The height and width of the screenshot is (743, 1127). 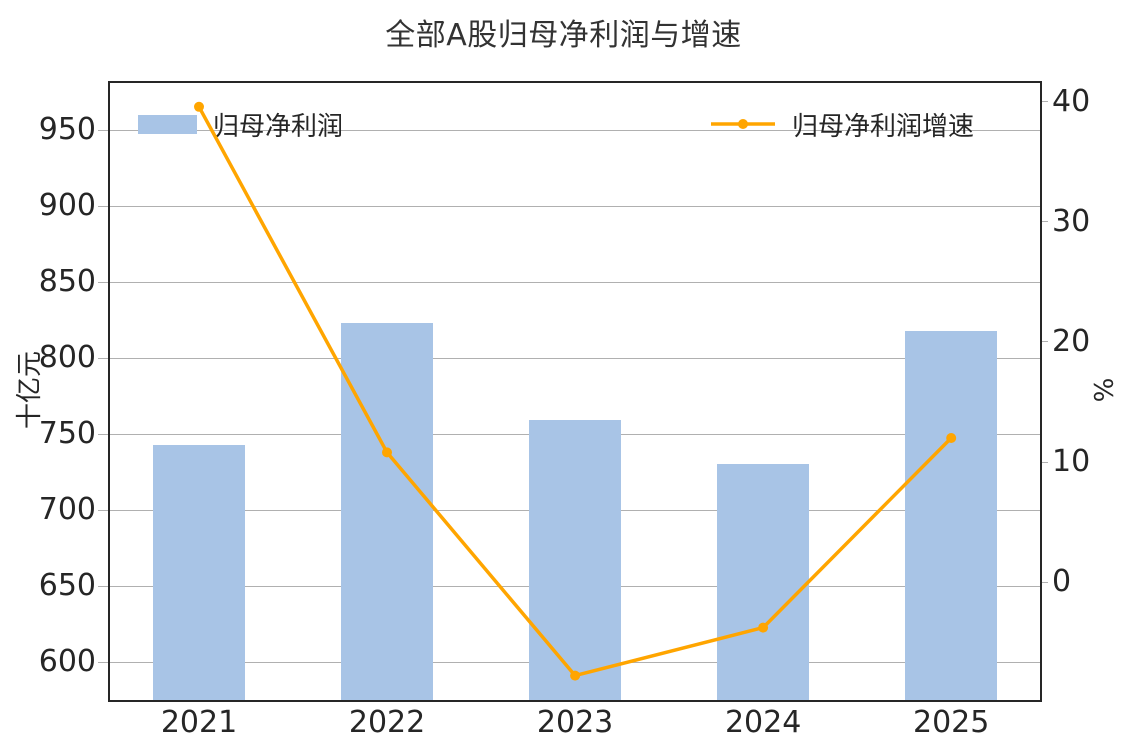 What do you see at coordinates (1071, 341) in the screenshot?
I see `y-tick-label-right: 20` at bounding box center [1071, 341].